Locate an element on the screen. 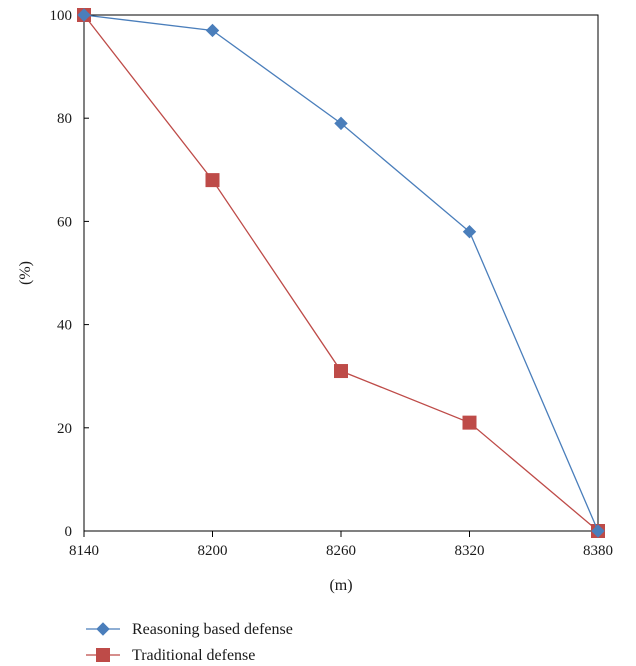 This screenshot has width=636, height=666. legend-label-traditional: Traditional defense is located at coordinates (193, 655).